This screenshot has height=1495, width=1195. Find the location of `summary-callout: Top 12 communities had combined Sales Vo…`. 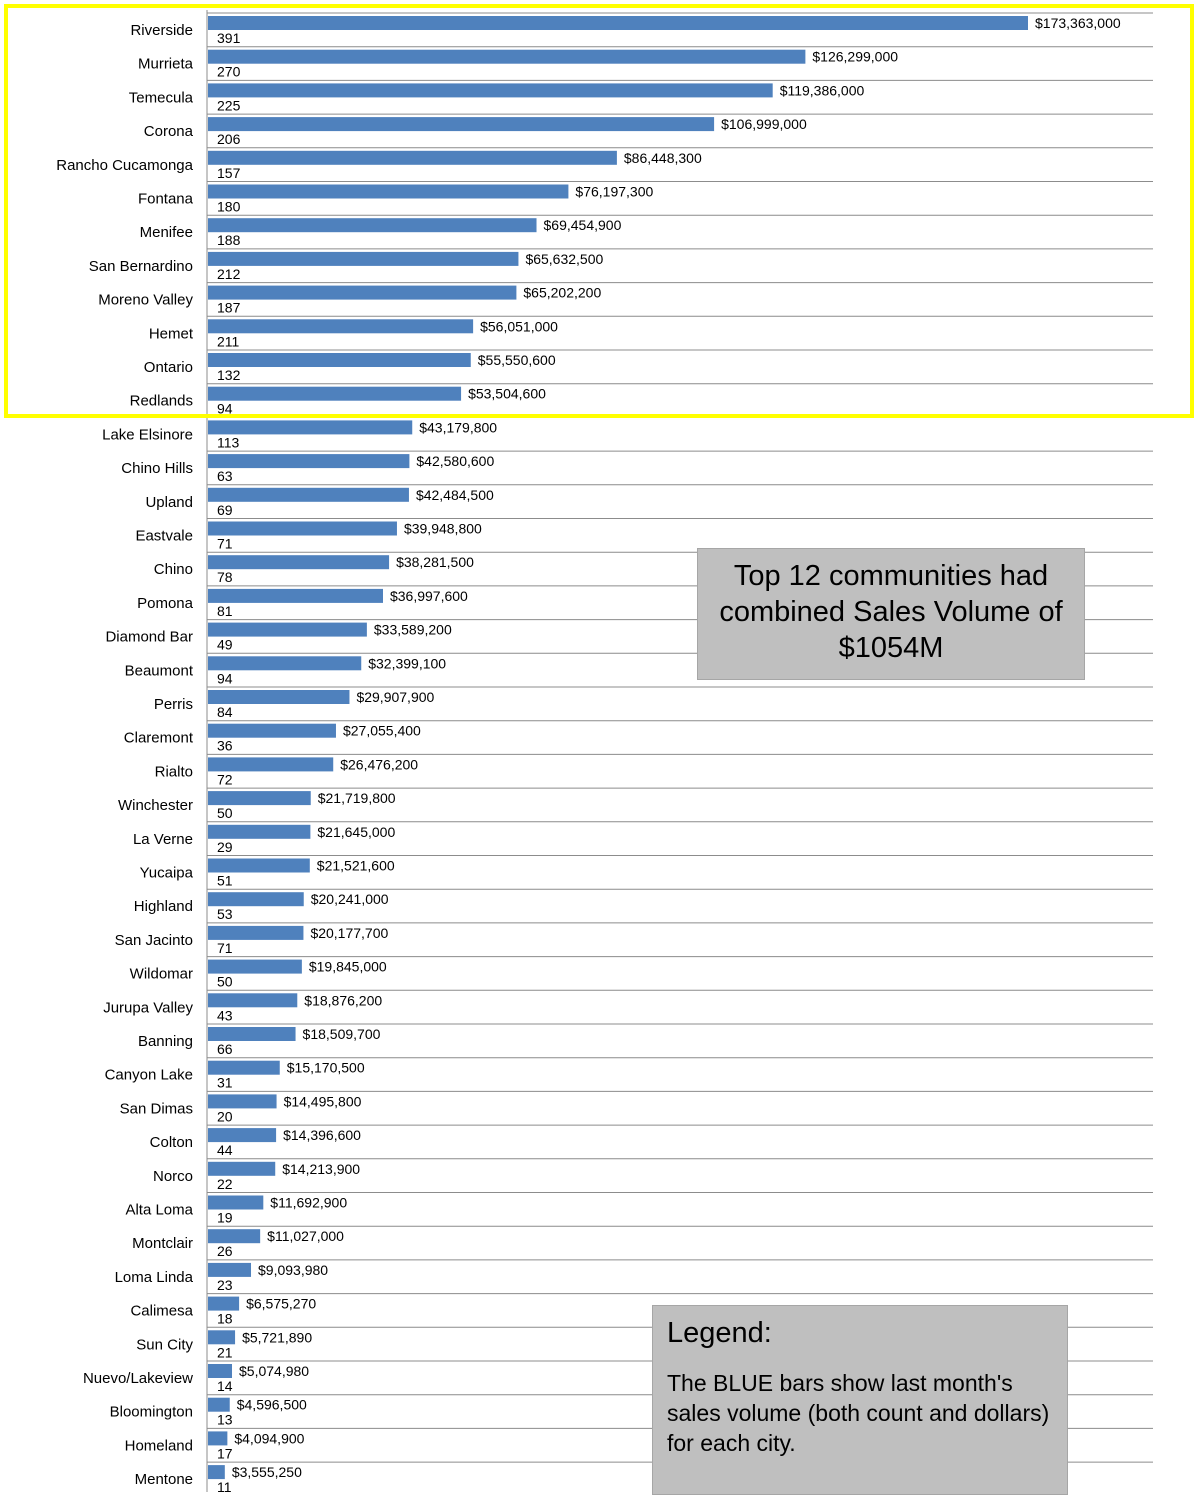

summary-callout: Top 12 communities had combined Sales Vo… is located at coordinates (891, 614).